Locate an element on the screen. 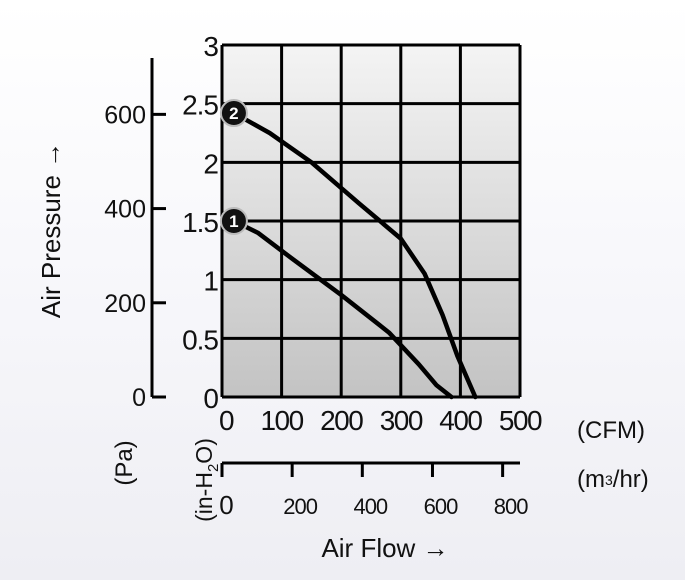 The height and width of the screenshot is (580, 685). x-ticks-m3hr: 0 200 400 600 800 is located at coordinates (374, 491).